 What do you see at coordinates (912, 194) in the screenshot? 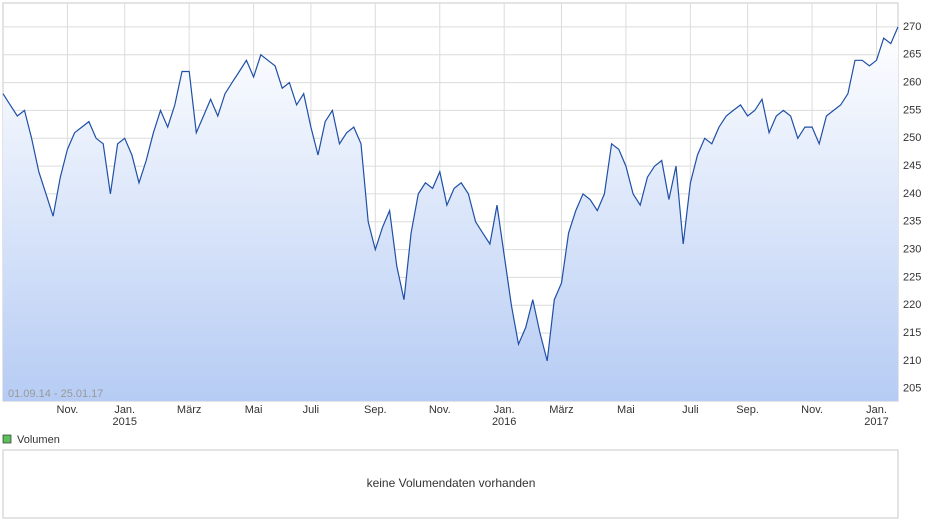
I see `y-tick-label: 240` at bounding box center [912, 194].